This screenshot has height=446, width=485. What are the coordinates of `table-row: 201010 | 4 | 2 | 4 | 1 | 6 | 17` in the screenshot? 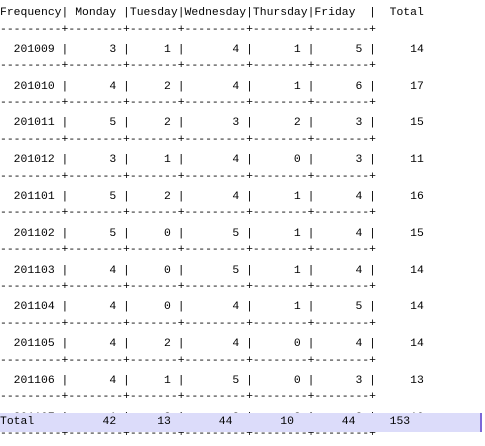 It's located at (212, 86).